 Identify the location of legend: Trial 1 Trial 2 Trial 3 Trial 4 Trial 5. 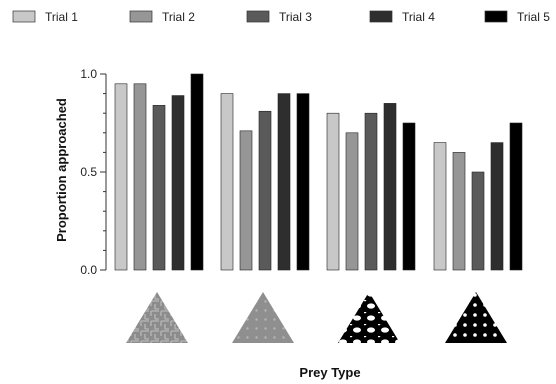
(281, 17).